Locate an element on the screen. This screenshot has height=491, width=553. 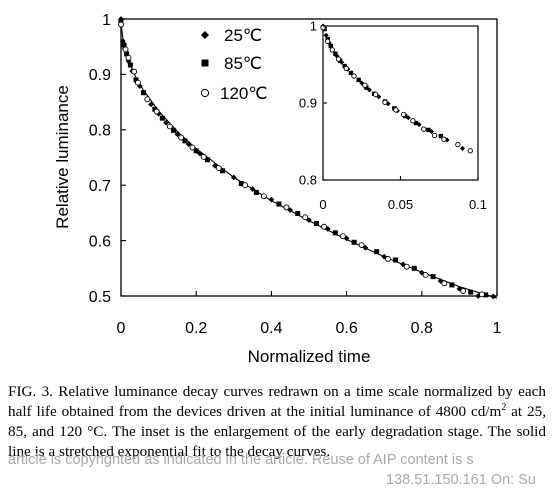
y-axis-title: Relative luminance is located at coordinates (62, 157).